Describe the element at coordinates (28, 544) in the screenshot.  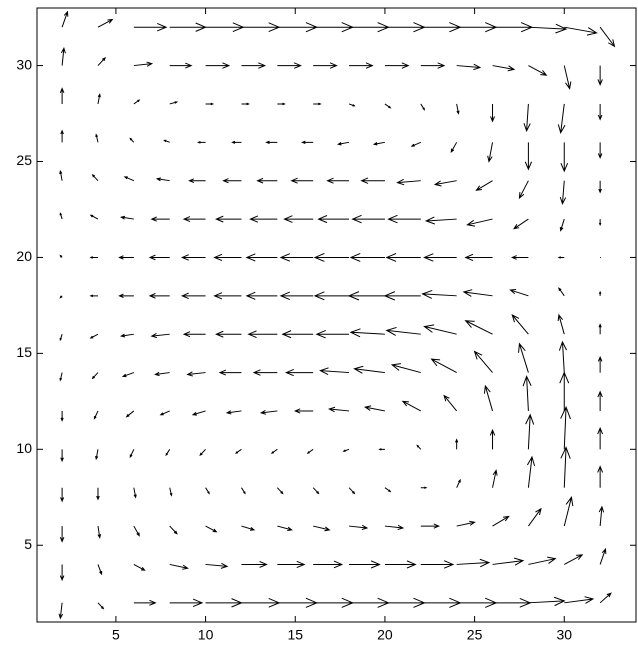
I see `y-tick-label: 5` at that location.